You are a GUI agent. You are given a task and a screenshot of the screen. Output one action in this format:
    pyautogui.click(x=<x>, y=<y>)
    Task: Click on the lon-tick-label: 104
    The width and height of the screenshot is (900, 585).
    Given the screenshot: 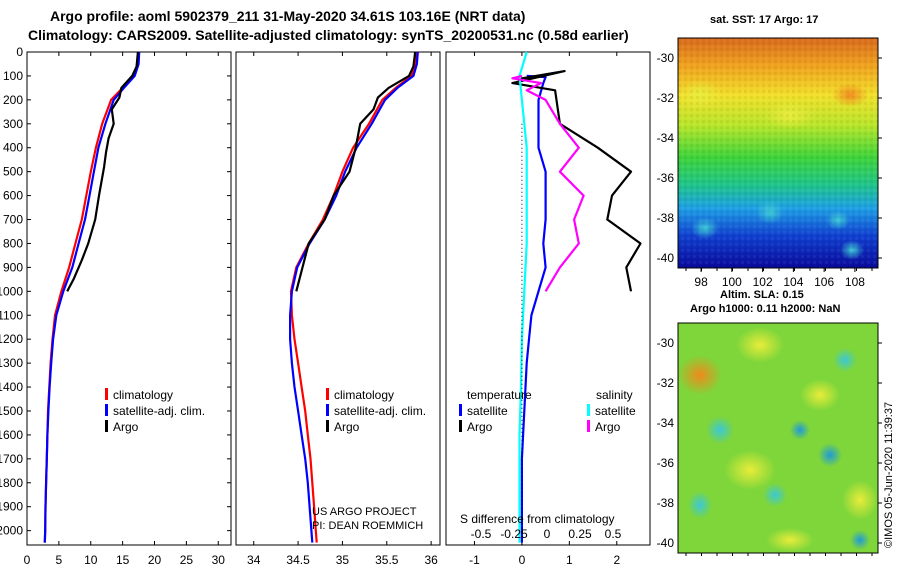 What is the action you would take?
    pyautogui.click(x=793, y=282)
    